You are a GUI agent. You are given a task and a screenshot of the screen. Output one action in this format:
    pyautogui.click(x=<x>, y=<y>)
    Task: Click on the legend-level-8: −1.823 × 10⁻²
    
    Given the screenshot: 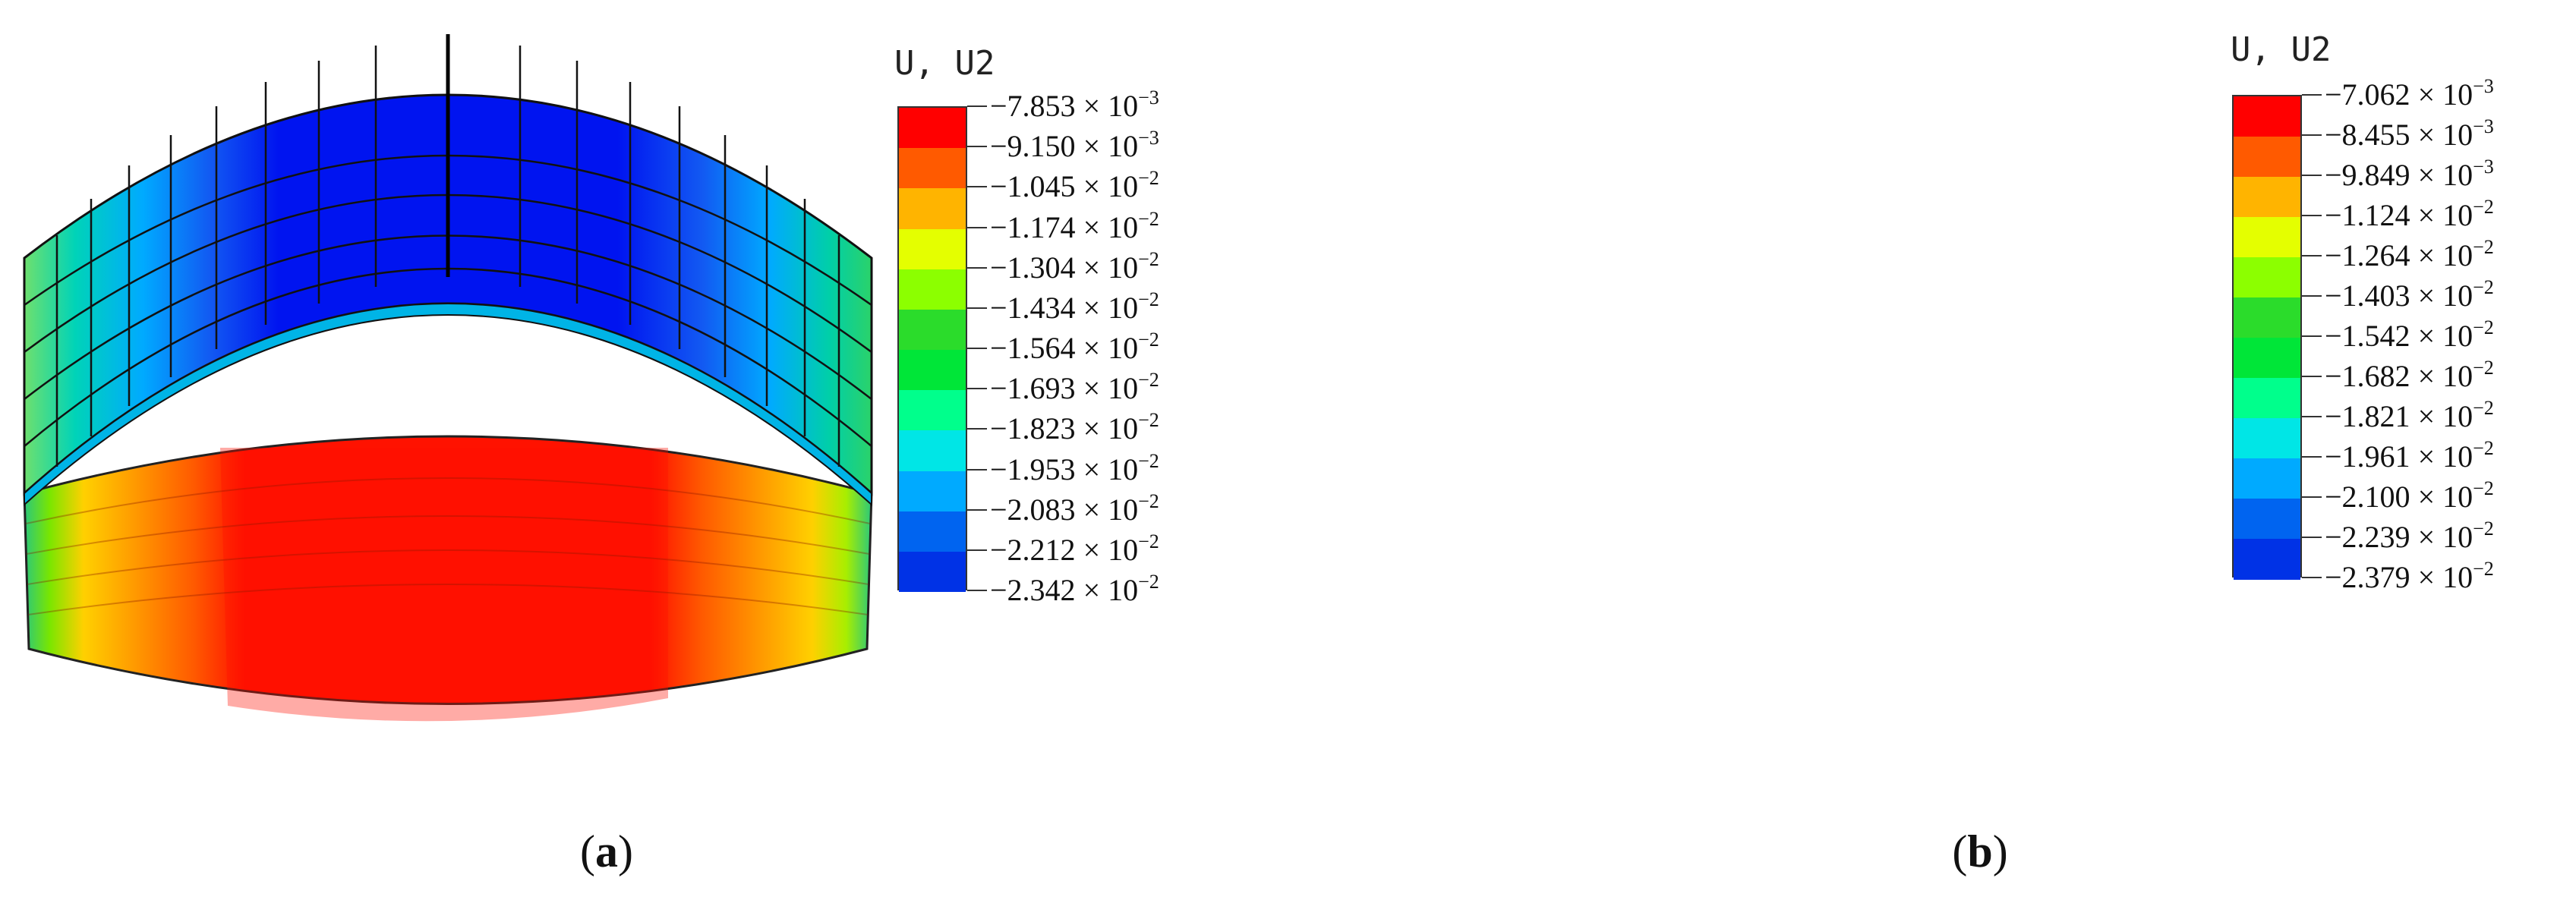 What is the action you would take?
    pyautogui.click(x=1074, y=427)
    